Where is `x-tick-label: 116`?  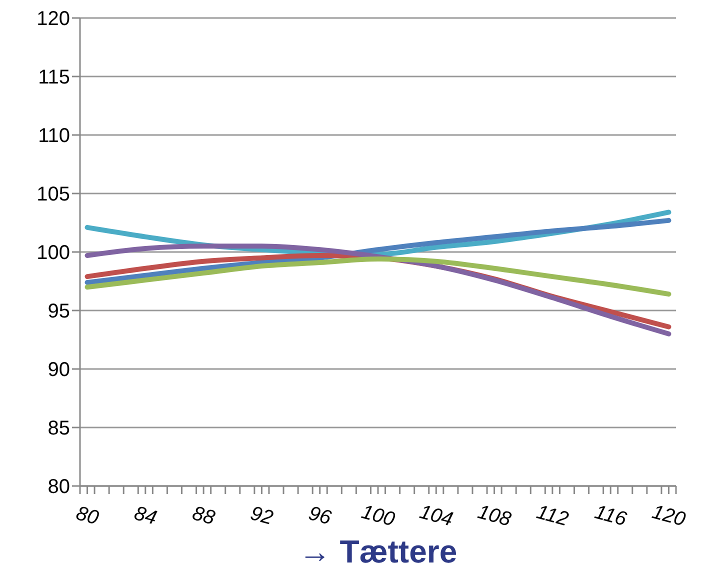
x-tick-label: 116 is located at coordinates (611, 516).